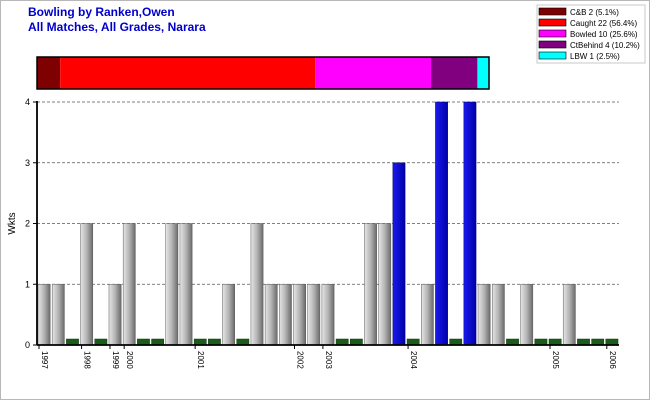 The image size is (650, 400). What do you see at coordinates (129, 360) in the screenshot?
I see `x-tick-label: 2000` at bounding box center [129, 360].